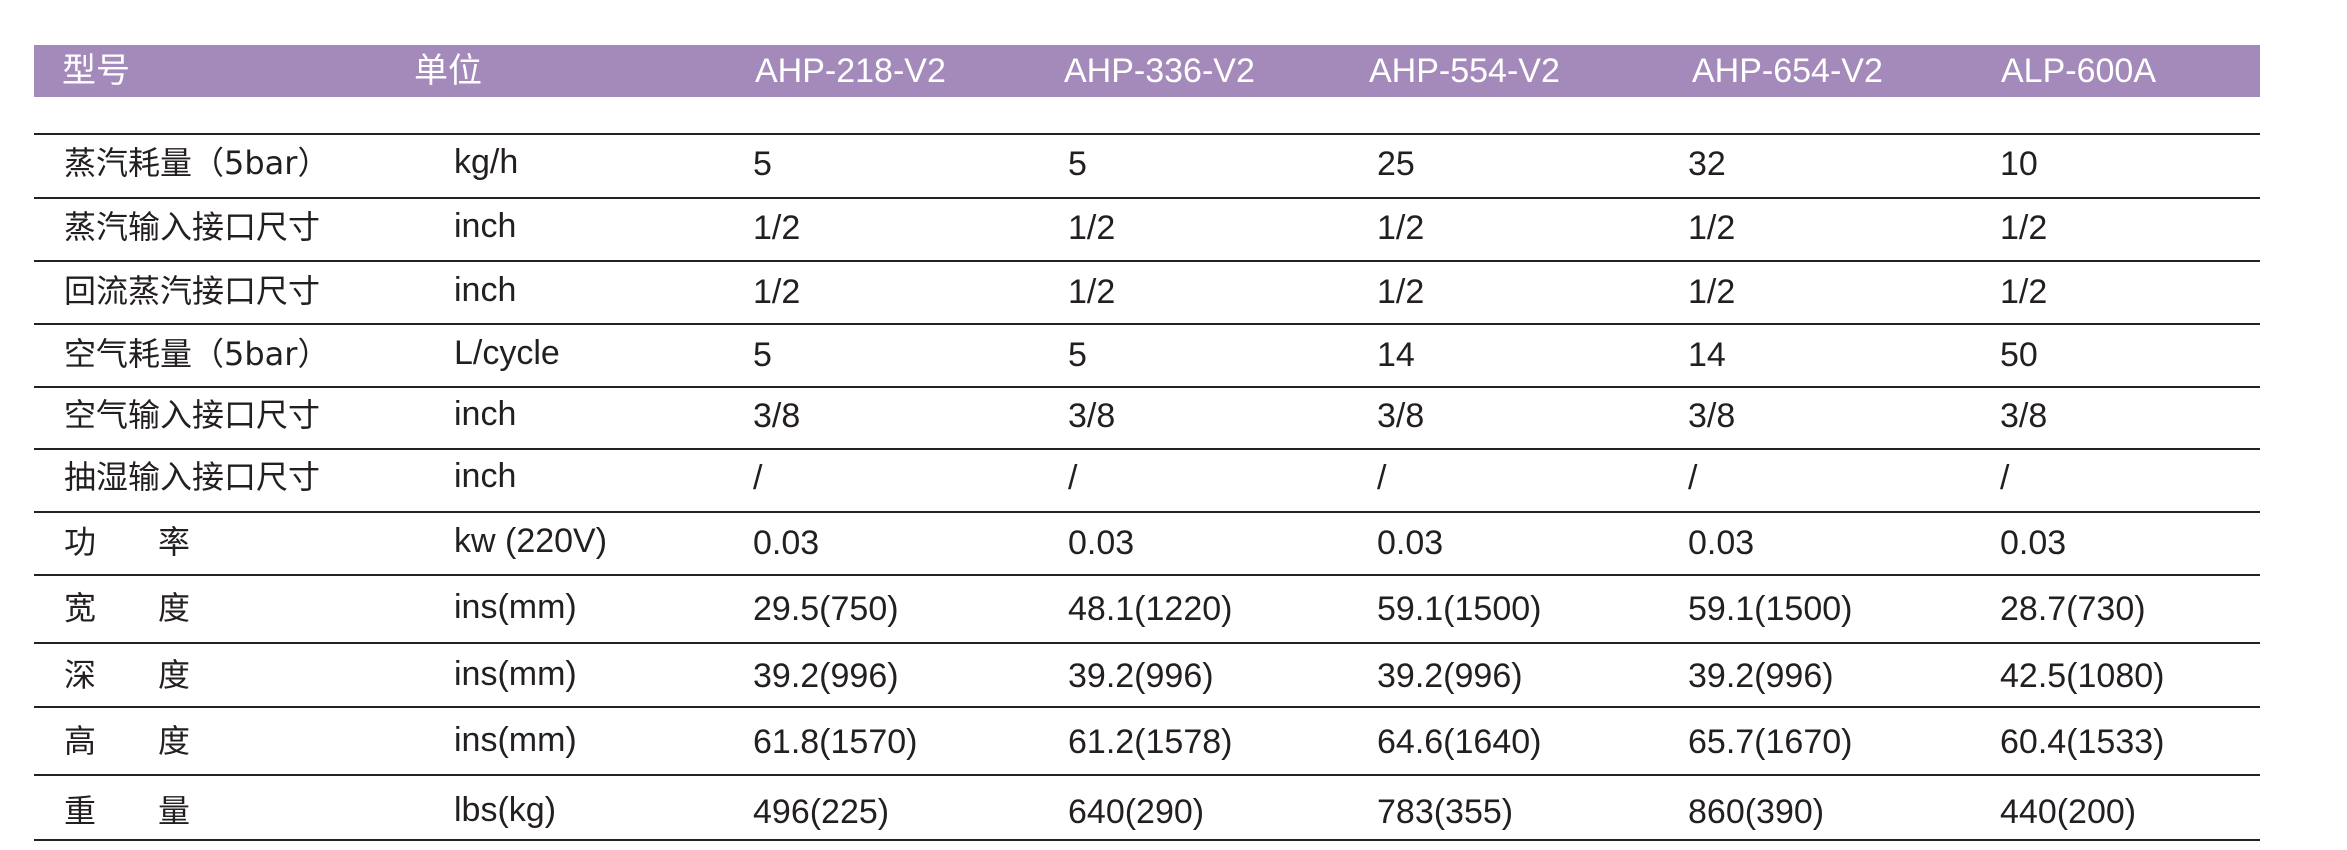 This screenshot has height=850, width=2347. Describe the element at coordinates (1770, 609) in the screenshot. I see `row-value-model-4: 59.1(1500)` at that location.